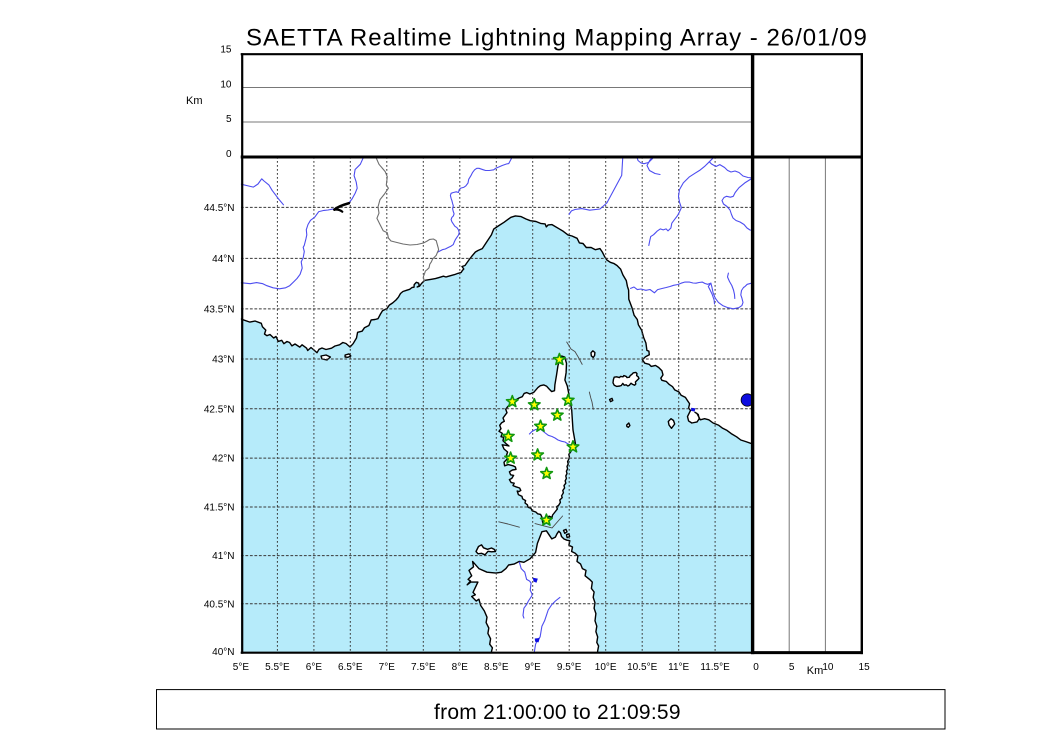 The image size is (1050, 750). I want to click on svg-text: 9°E, so click(533, 667).